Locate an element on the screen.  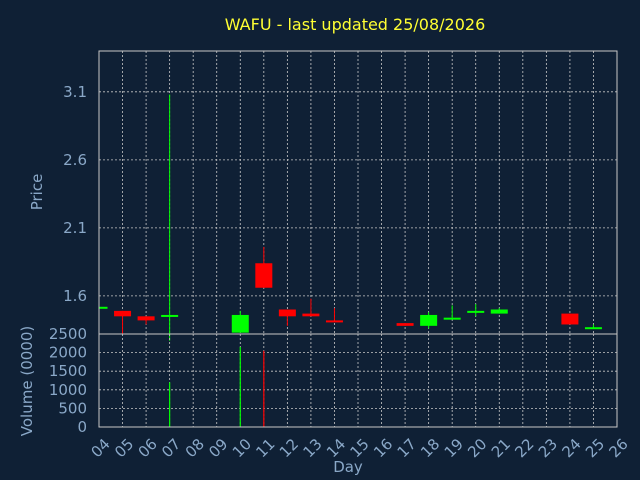
x-axis-label: Day is located at coordinates (348, 467).